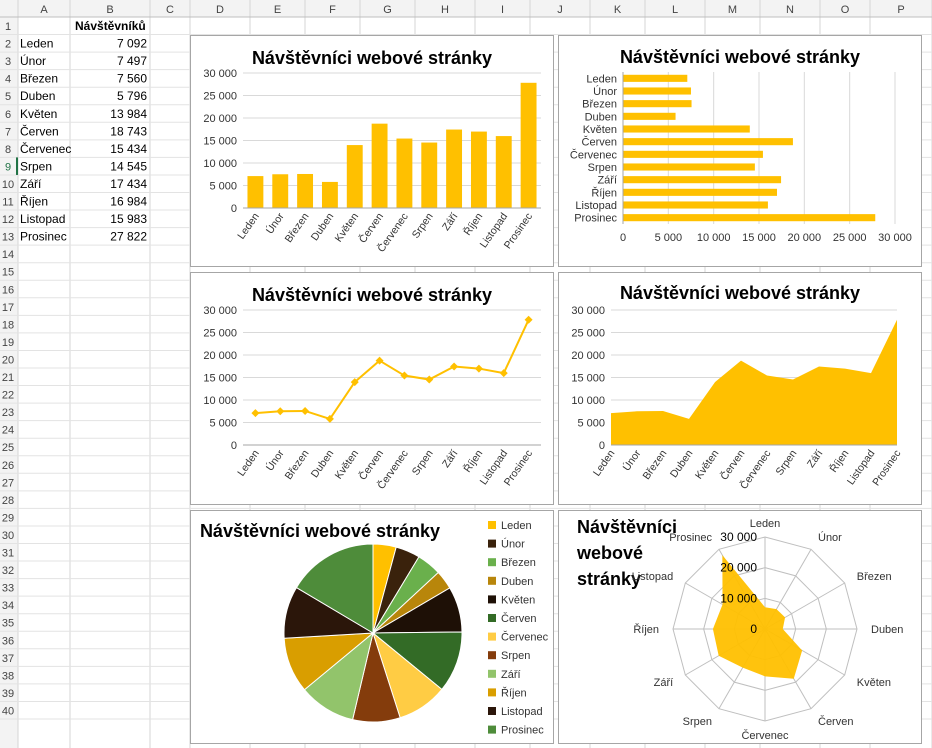 The image size is (932, 748). Describe the element at coordinates (8, 308) in the screenshot. I see `row-header-17: 17` at that location.